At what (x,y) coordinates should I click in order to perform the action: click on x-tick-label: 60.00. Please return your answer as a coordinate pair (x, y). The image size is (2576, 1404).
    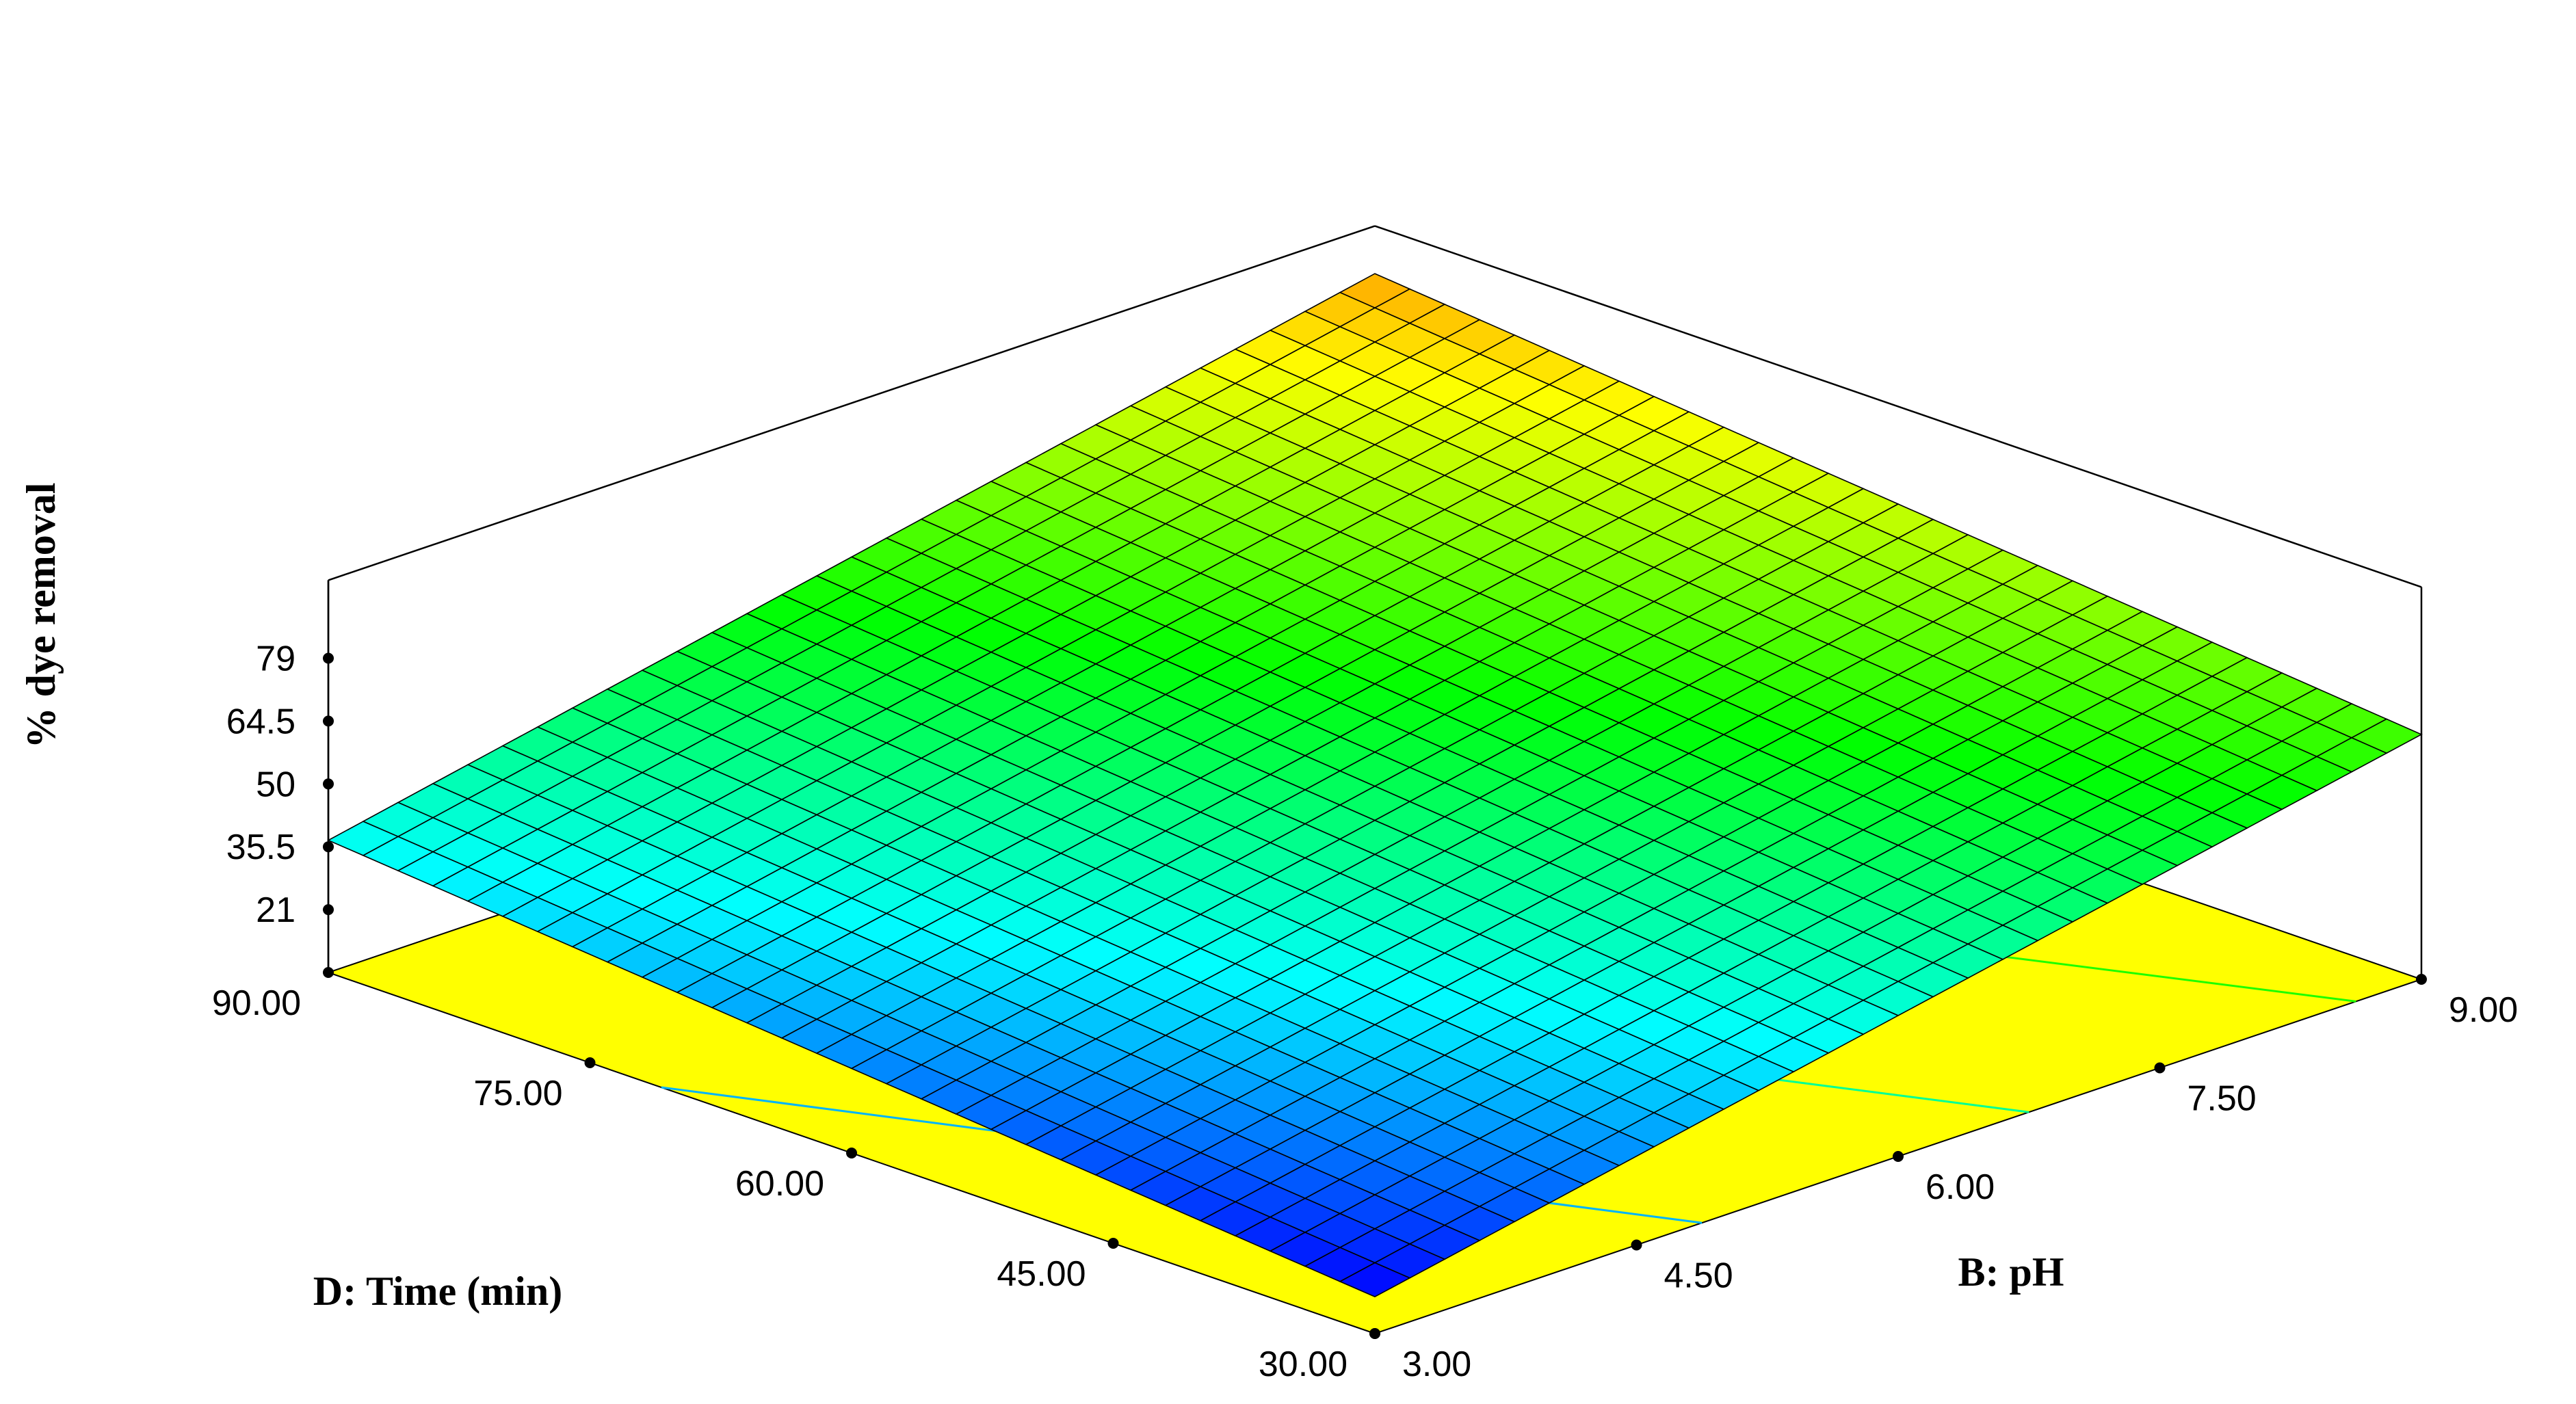
    Looking at the image, I should click on (779, 1184).